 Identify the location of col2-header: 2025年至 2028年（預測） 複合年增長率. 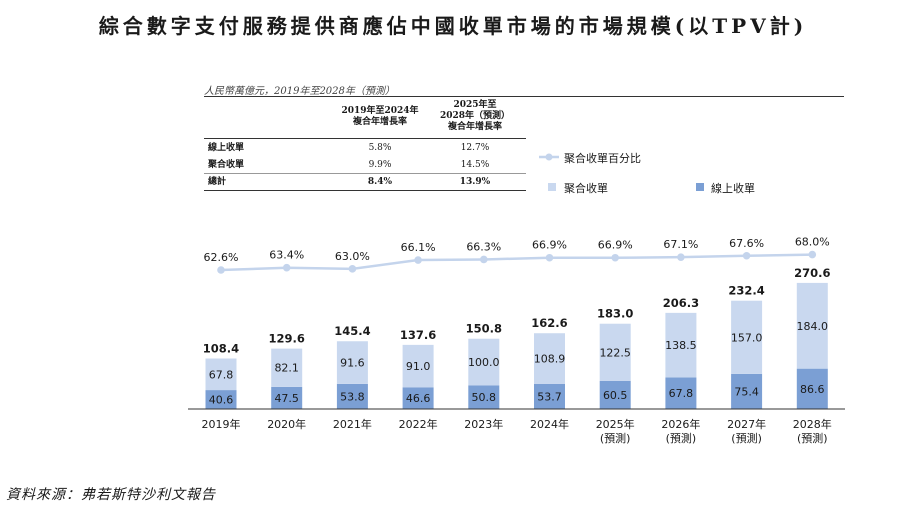
(475, 116).